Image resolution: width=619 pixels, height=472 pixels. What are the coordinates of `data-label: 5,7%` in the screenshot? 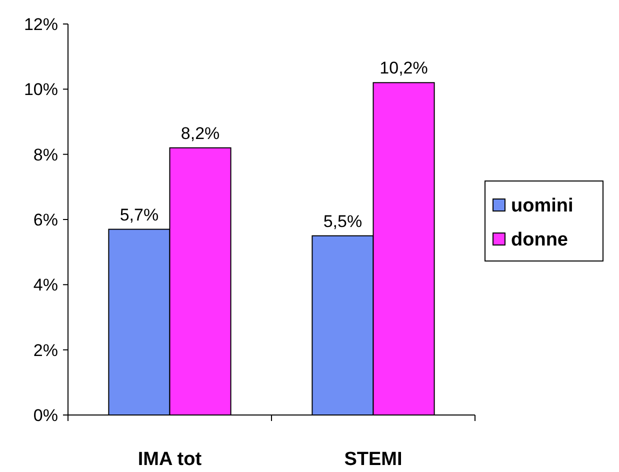 It's located at (139, 214).